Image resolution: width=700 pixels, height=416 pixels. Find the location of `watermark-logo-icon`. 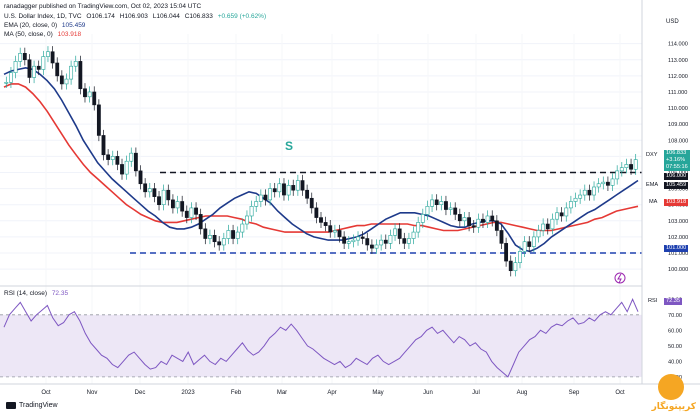

watermark-logo-icon is located at coordinates (671, 387).